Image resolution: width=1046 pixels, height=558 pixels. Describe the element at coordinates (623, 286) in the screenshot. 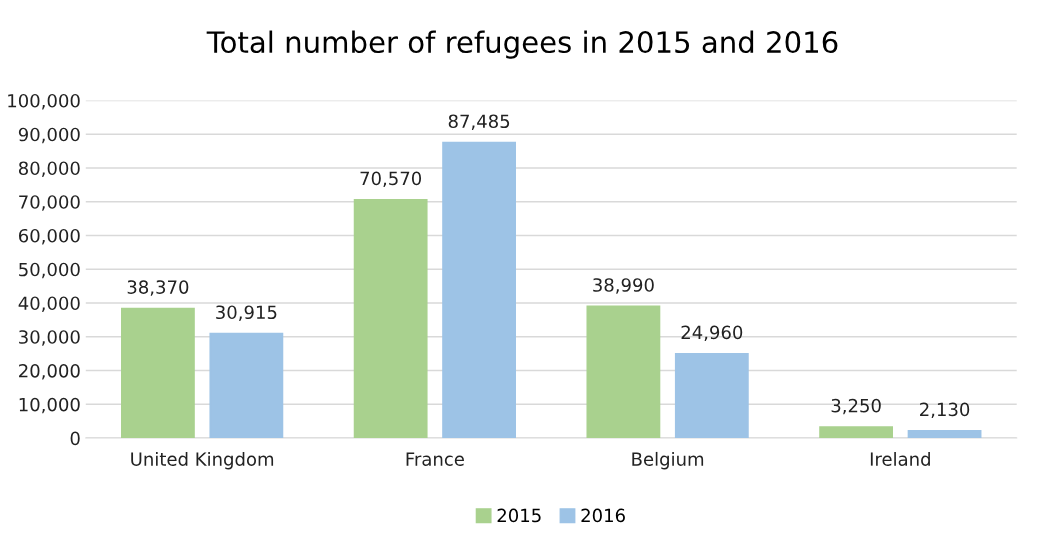

I see `data-label: 38,990` at that location.